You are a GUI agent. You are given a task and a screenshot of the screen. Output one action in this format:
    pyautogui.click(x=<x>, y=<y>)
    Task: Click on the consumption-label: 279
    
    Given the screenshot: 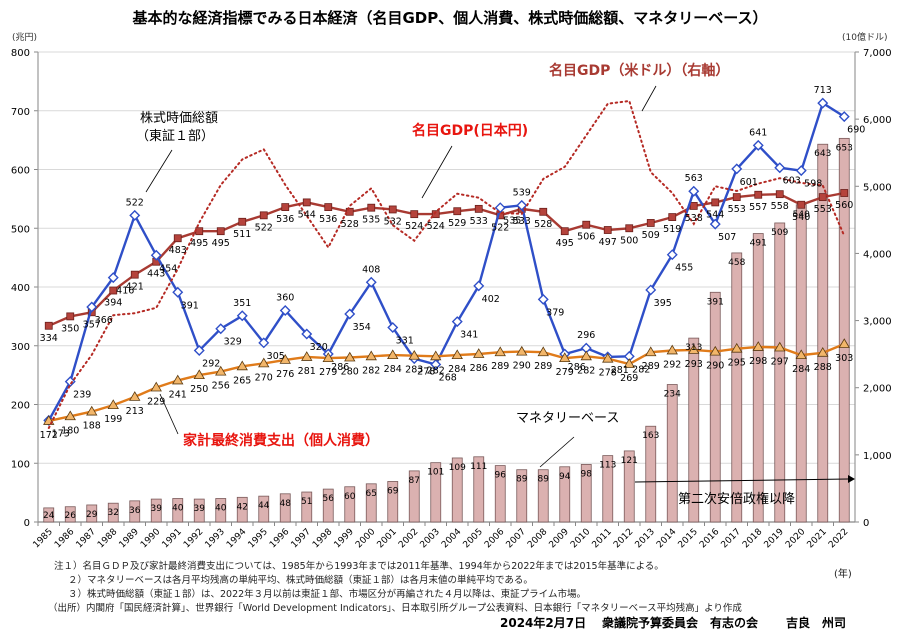 What is the action you would take?
    pyautogui.click(x=565, y=372)
    